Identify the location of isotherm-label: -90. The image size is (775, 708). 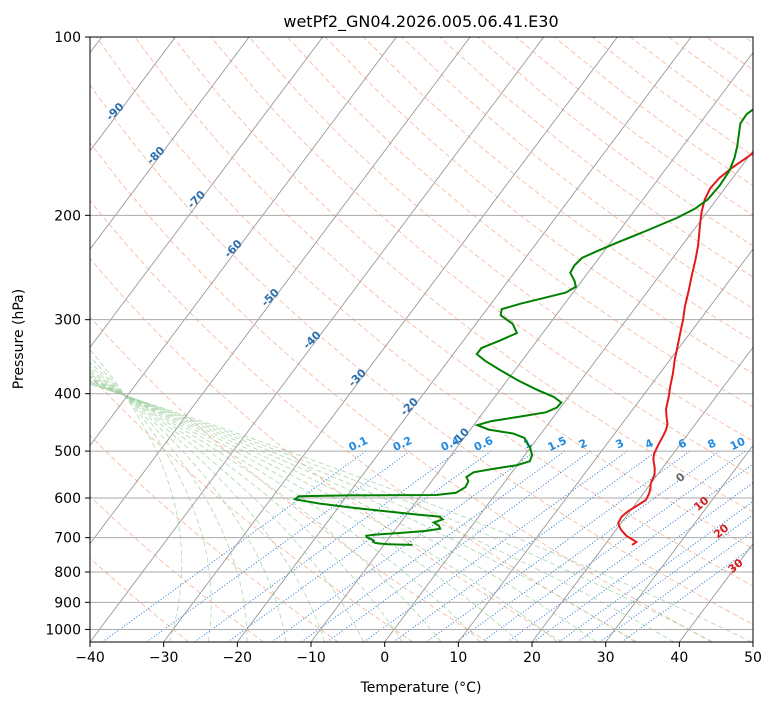
(114, 111).